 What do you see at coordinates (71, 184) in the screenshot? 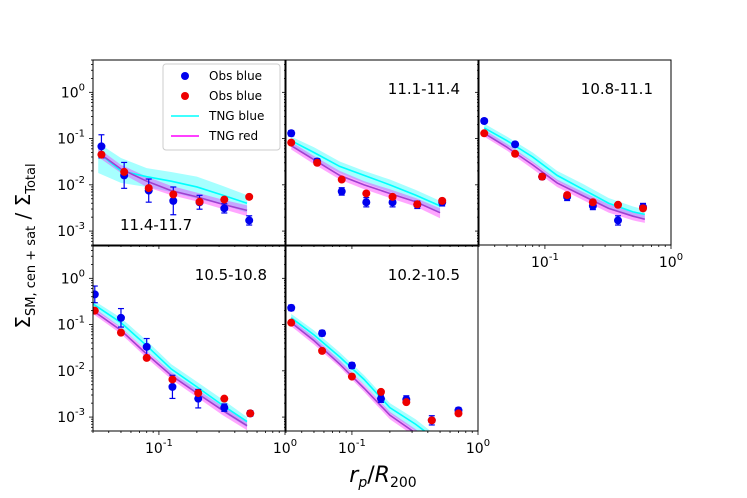
I see `y-tick-label: 10⁻²` at bounding box center [71, 184].